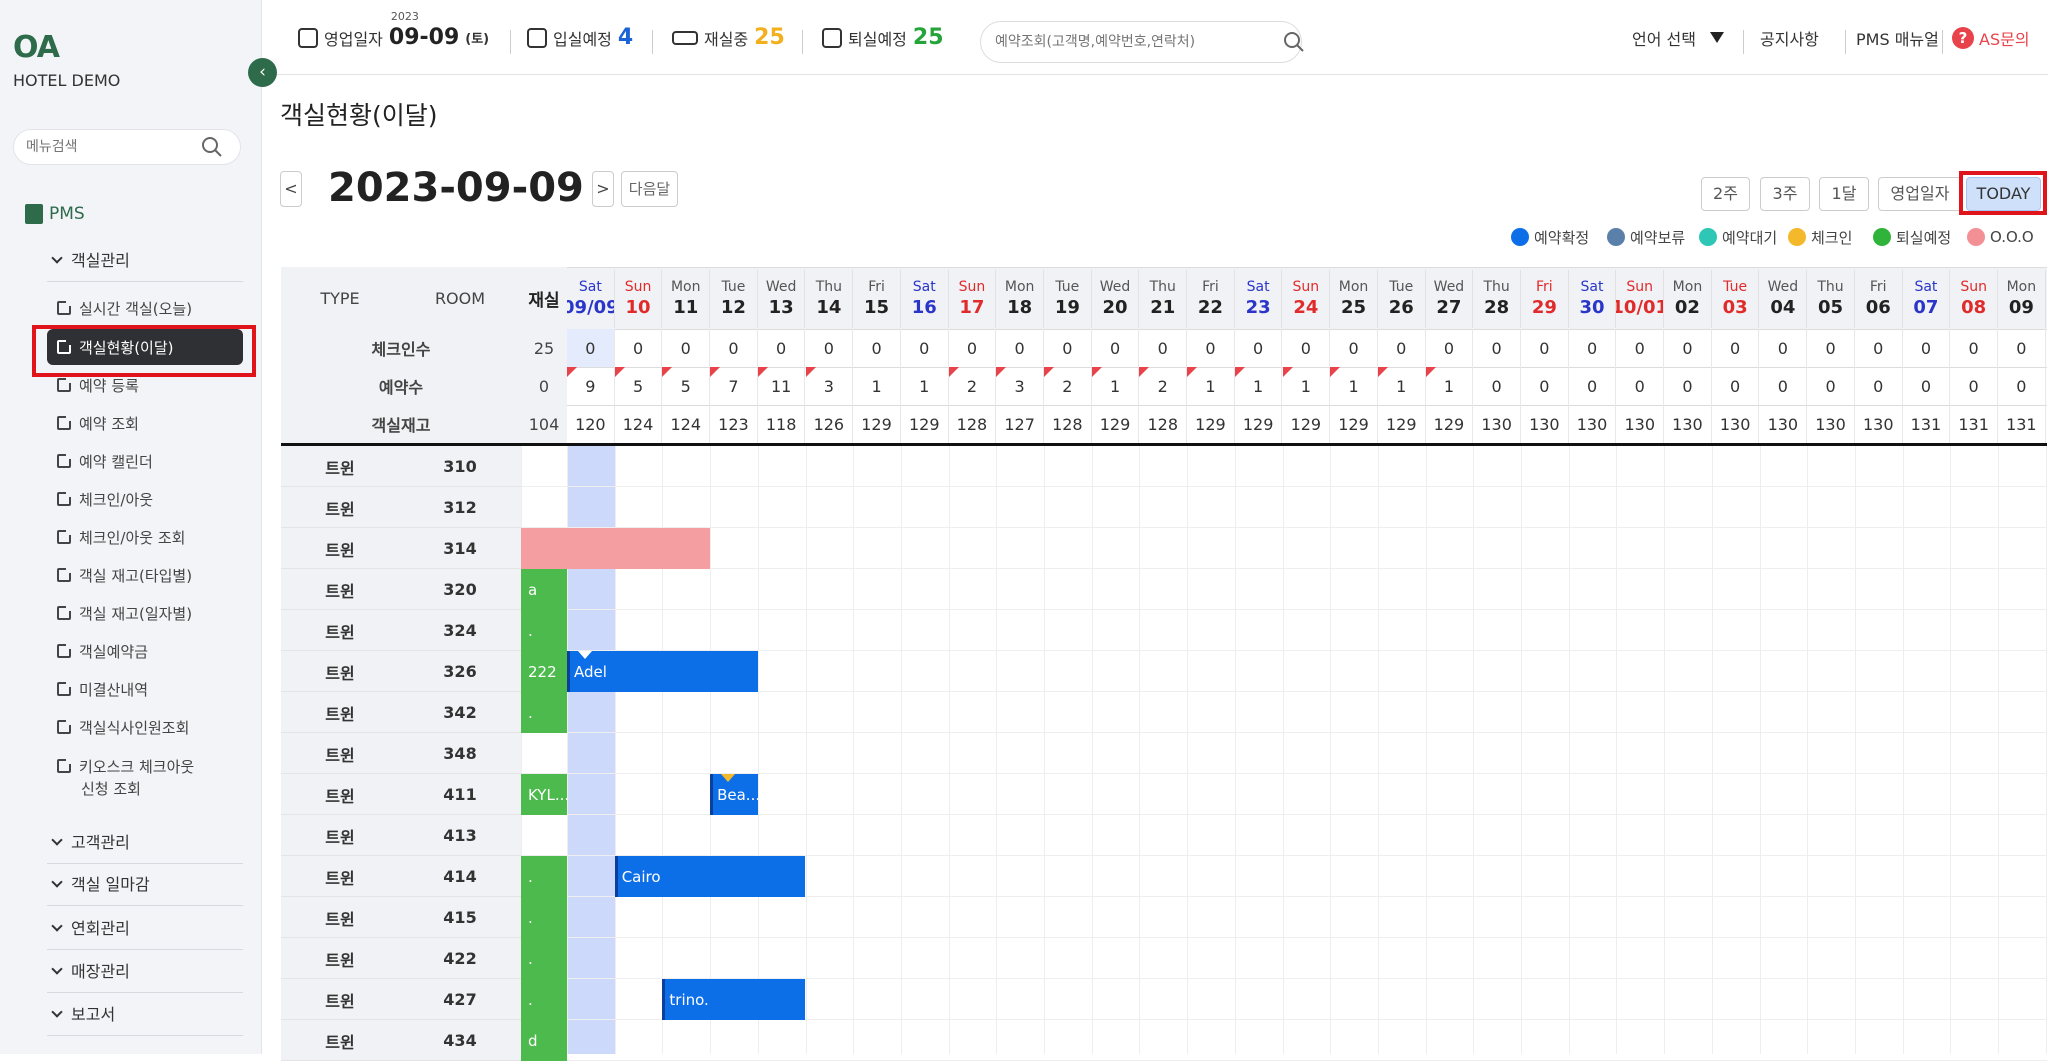 The image size is (2048, 1061). Describe the element at coordinates (1141, 42) in the screenshot. I see `reservation-search-input` at that location.